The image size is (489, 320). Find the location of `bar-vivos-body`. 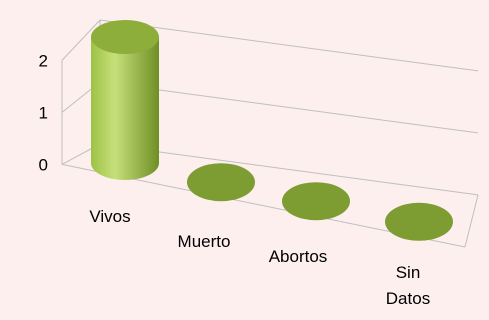

bar-vivos-body is located at coordinates (125, 108).